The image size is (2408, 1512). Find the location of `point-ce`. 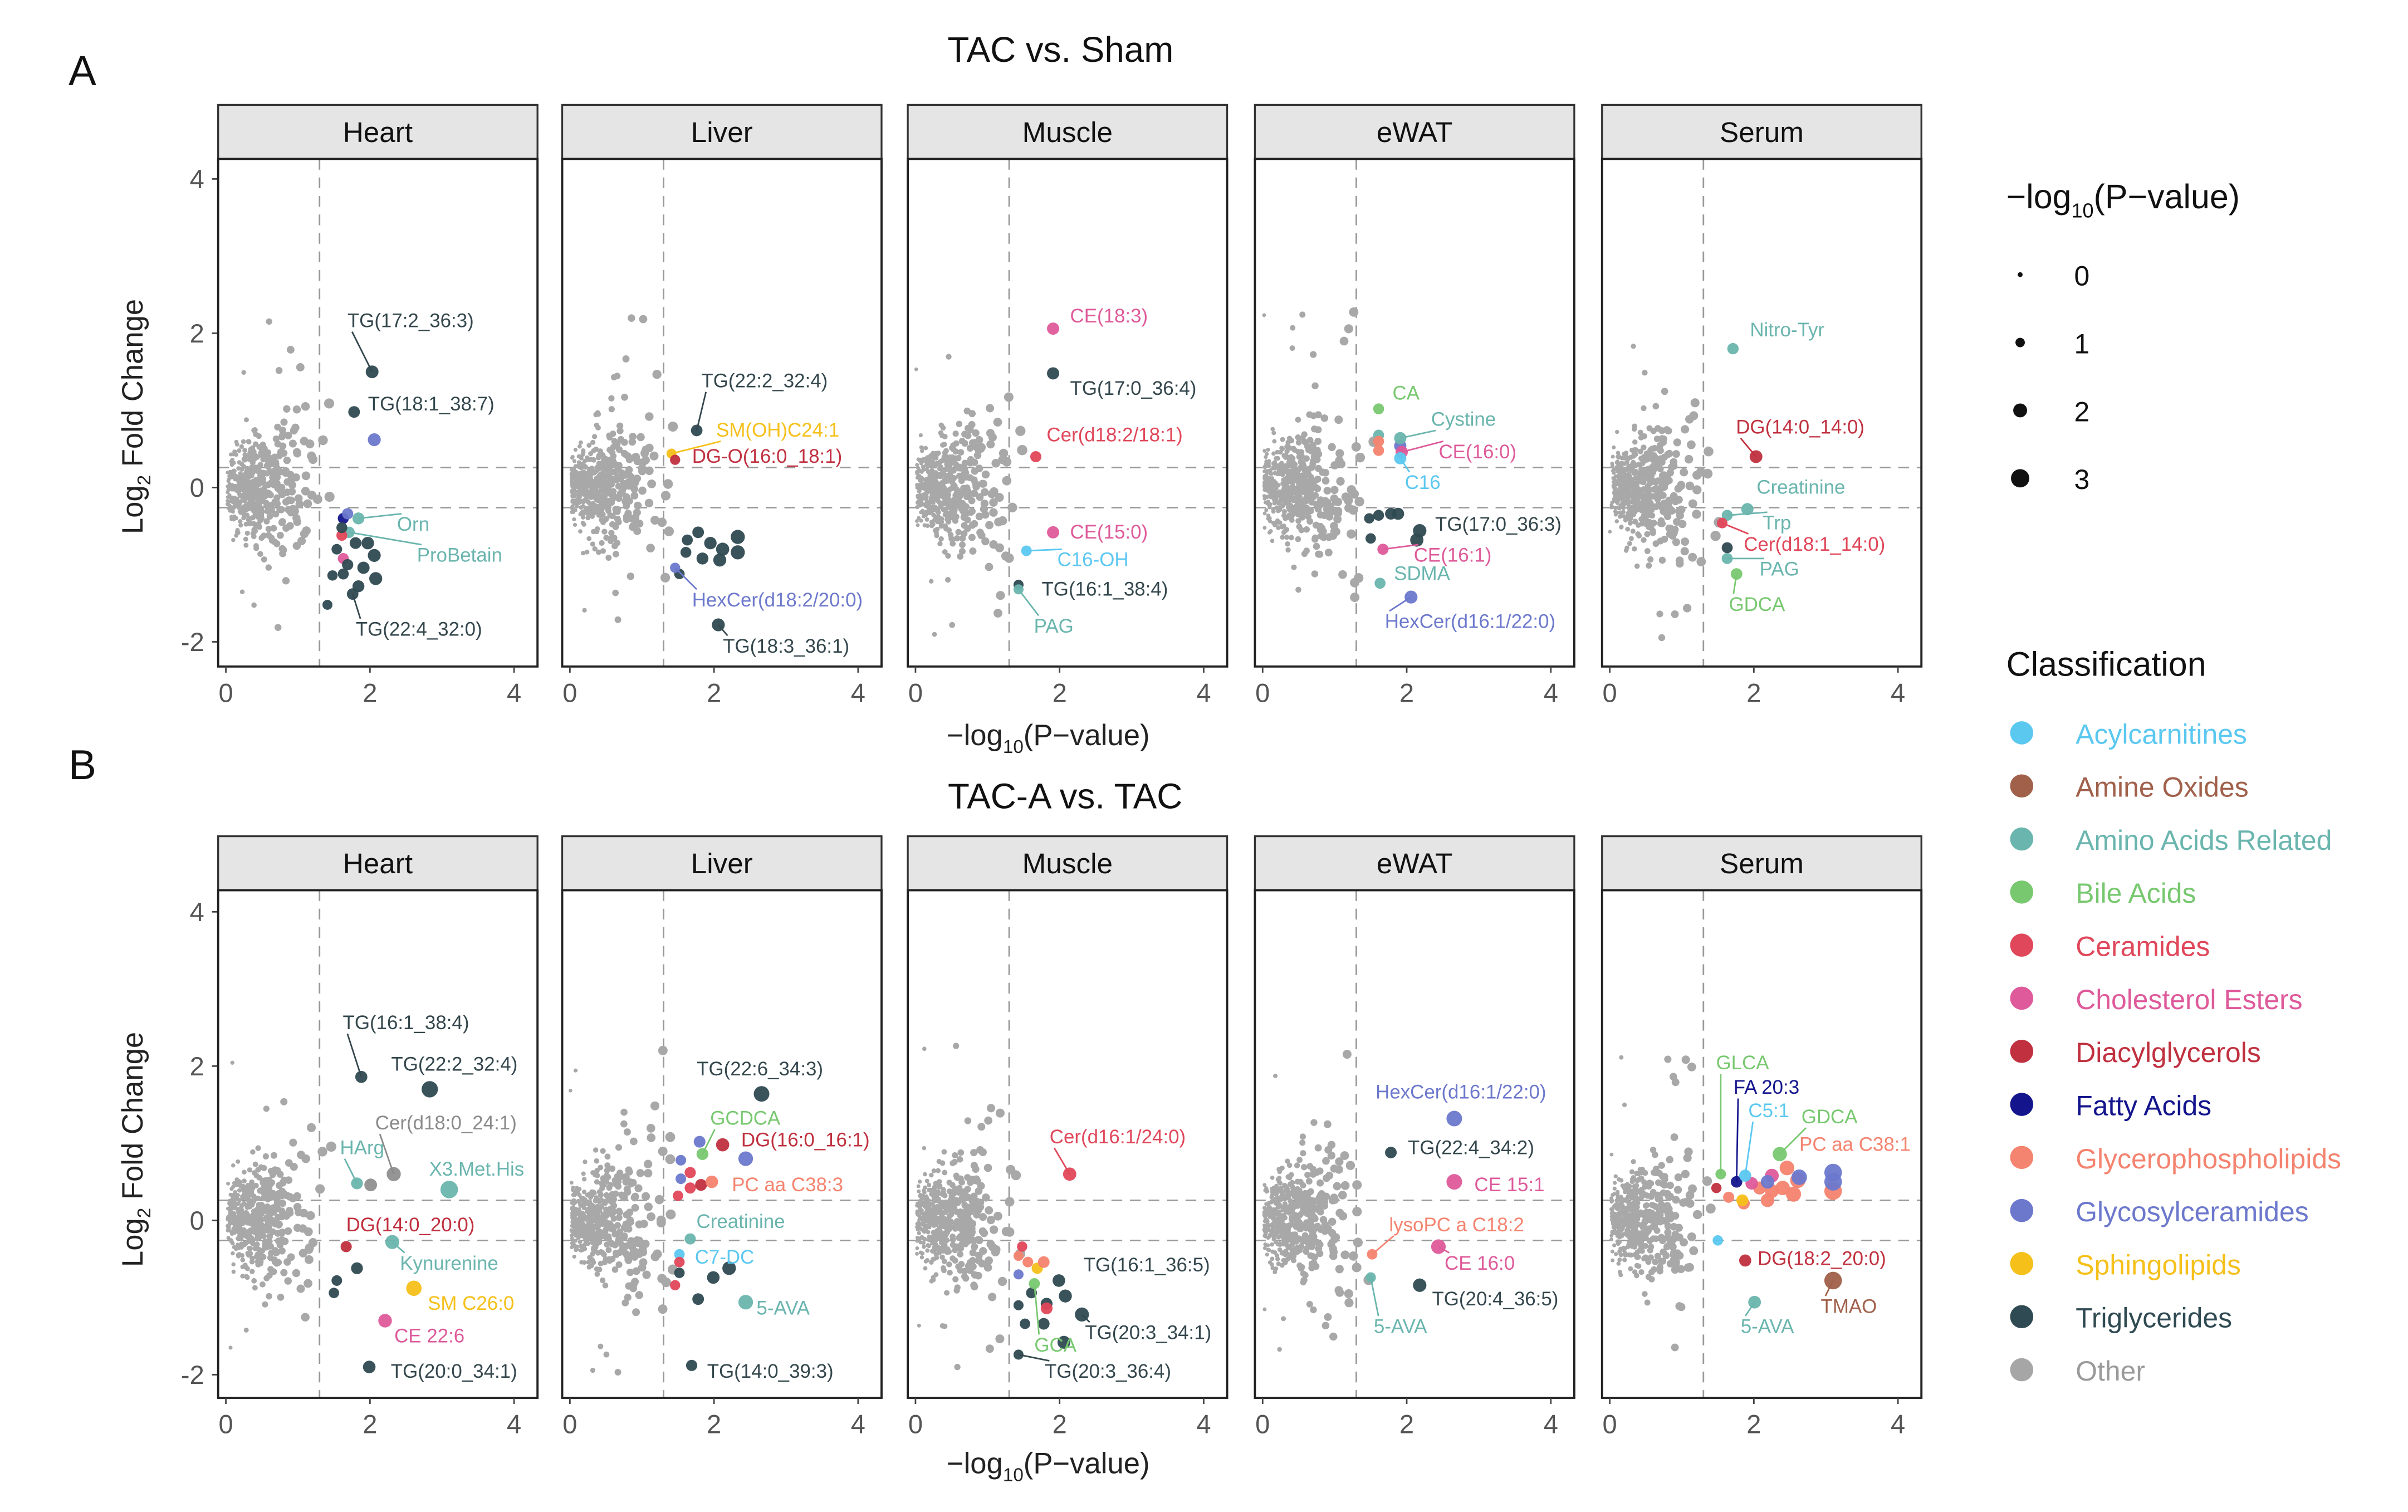

point-ce is located at coordinates (1053, 328).